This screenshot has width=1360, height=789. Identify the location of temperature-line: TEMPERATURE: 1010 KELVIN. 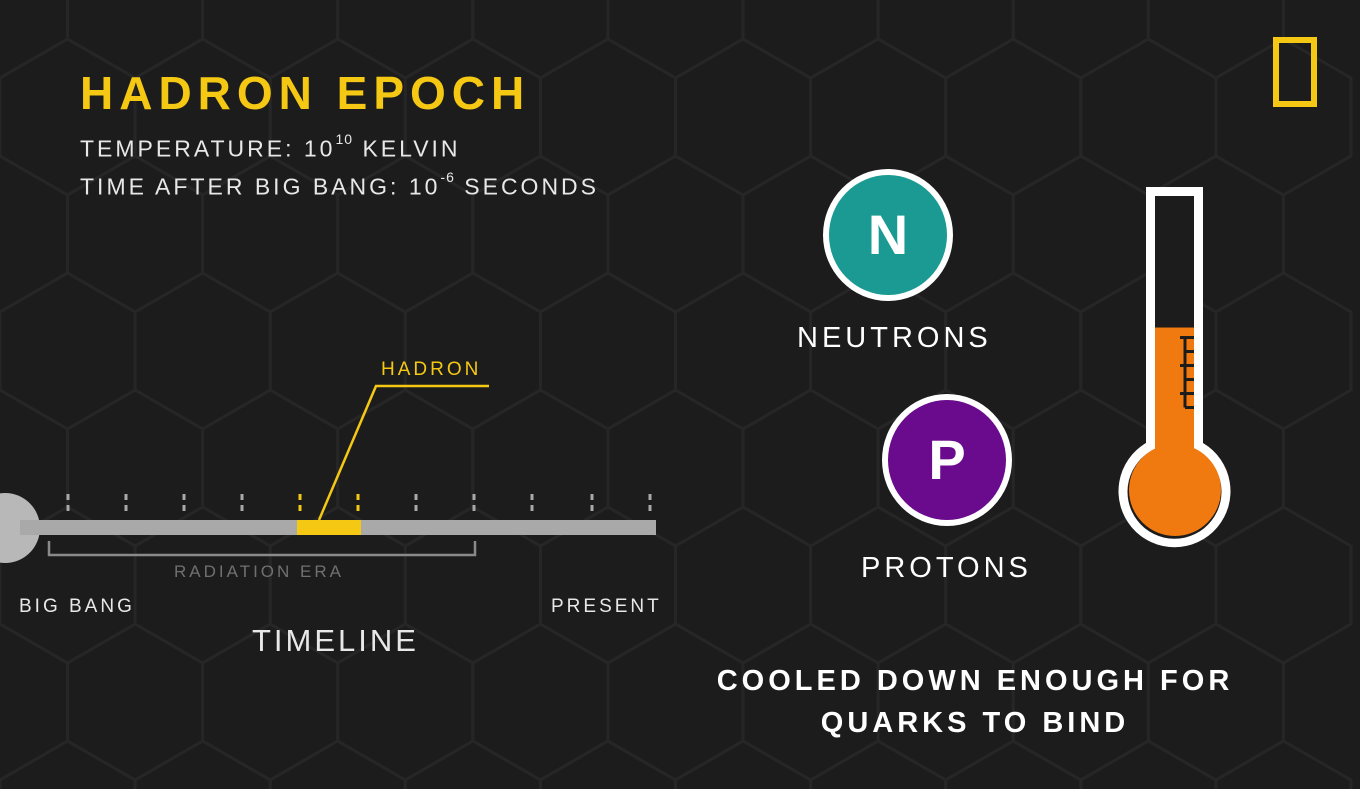
(270, 147).